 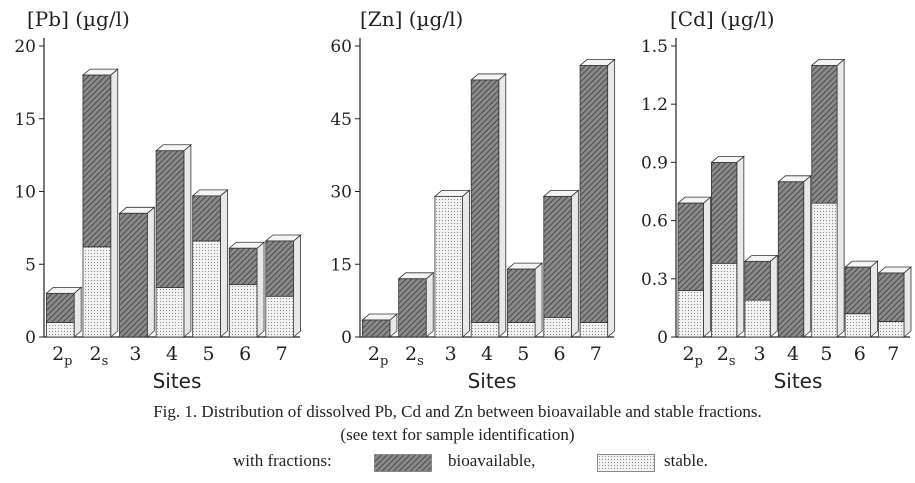 What do you see at coordinates (78, 19) in the screenshot?
I see `chart-title: [Pb] (µg/l)` at bounding box center [78, 19].